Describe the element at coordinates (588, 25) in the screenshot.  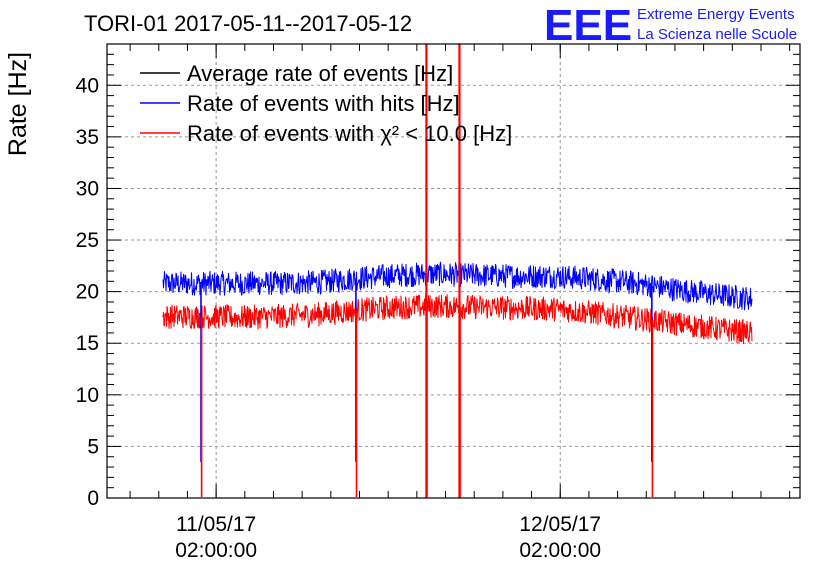
I see `eee-logo-mark: EEE` at that location.